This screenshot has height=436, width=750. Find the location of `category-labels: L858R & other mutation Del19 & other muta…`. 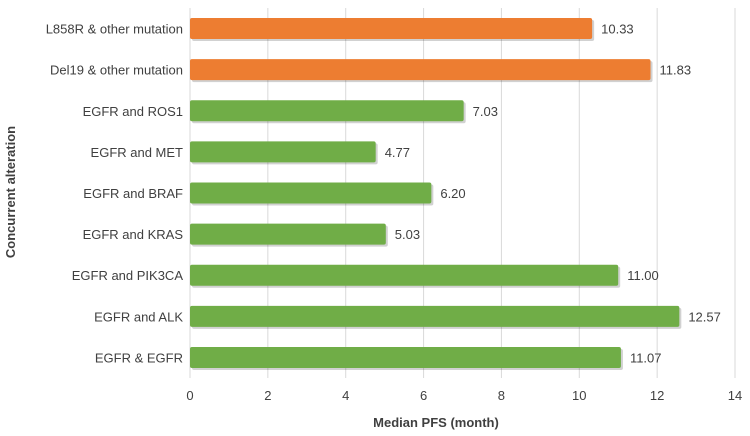

category-labels: L858R & other mutation Del19 & other muta… is located at coordinates (115, 194).